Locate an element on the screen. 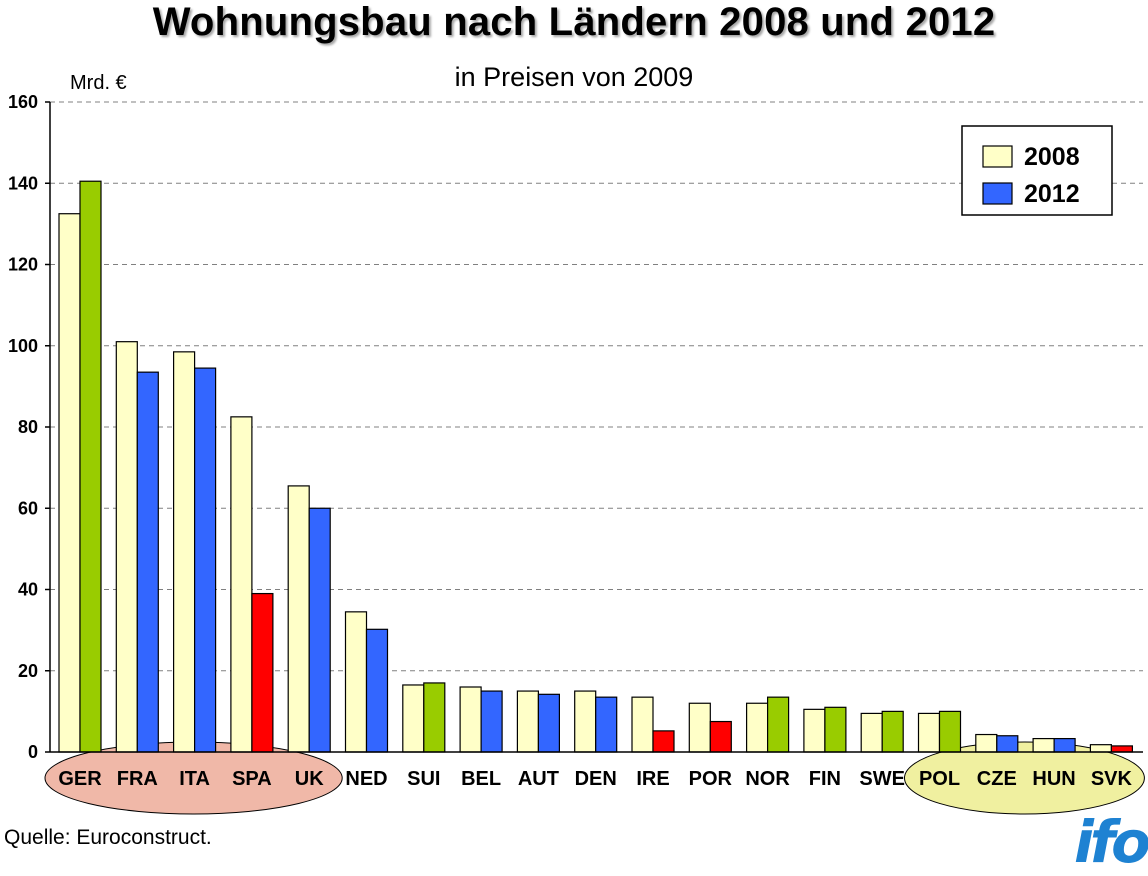 The width and height of the screenshot is (1148, 876). bar-2012-den is located at coordinates (606, 724).